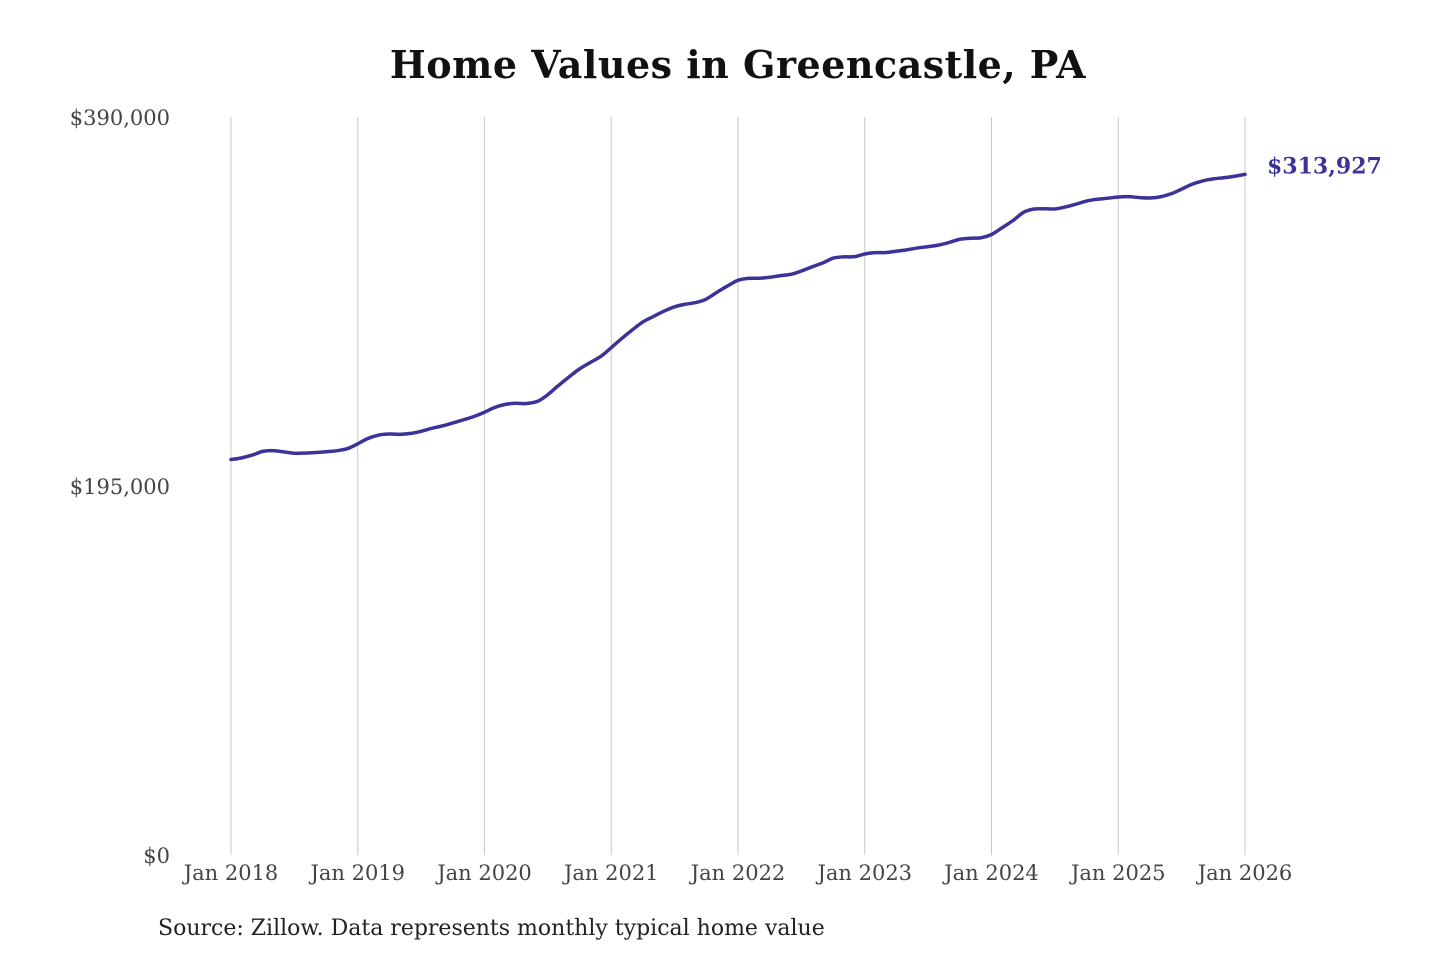  Describe the element at coordinates (1117, 873) in the screenshot. I see `x-tick-label: Jan 2025` at that location.